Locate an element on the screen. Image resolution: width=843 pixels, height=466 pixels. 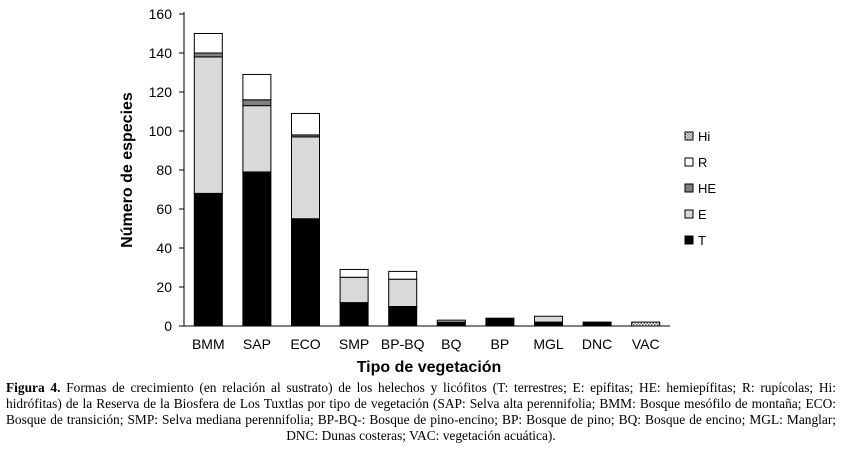
bar-T-BP-BQ is located at coordinates (403, 316).